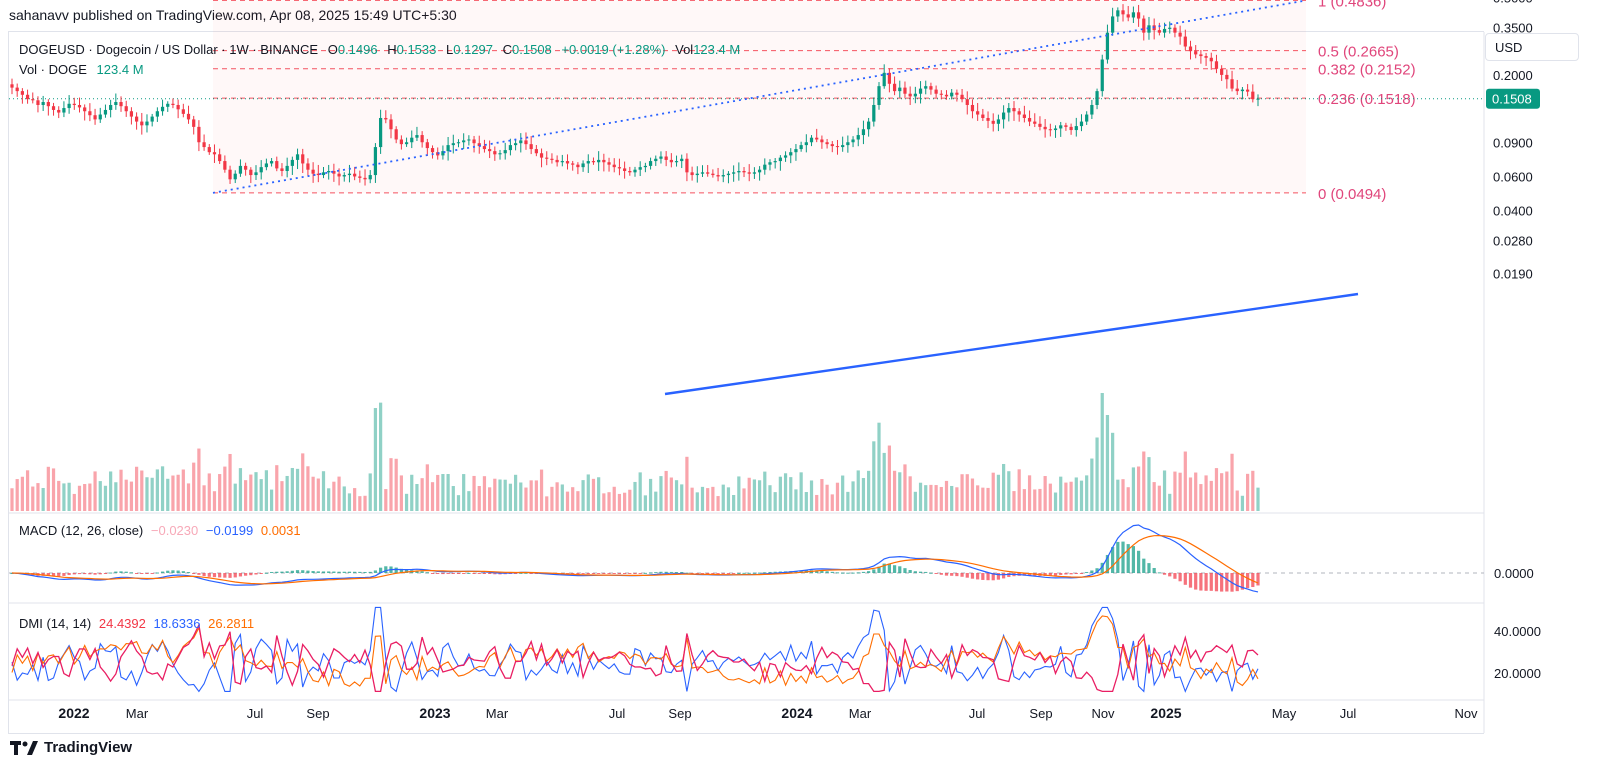  What do you see at coordinates (1532, 47) in the screenshot?
I see `currency-selector: USD` at bounding box center [1532, 47].